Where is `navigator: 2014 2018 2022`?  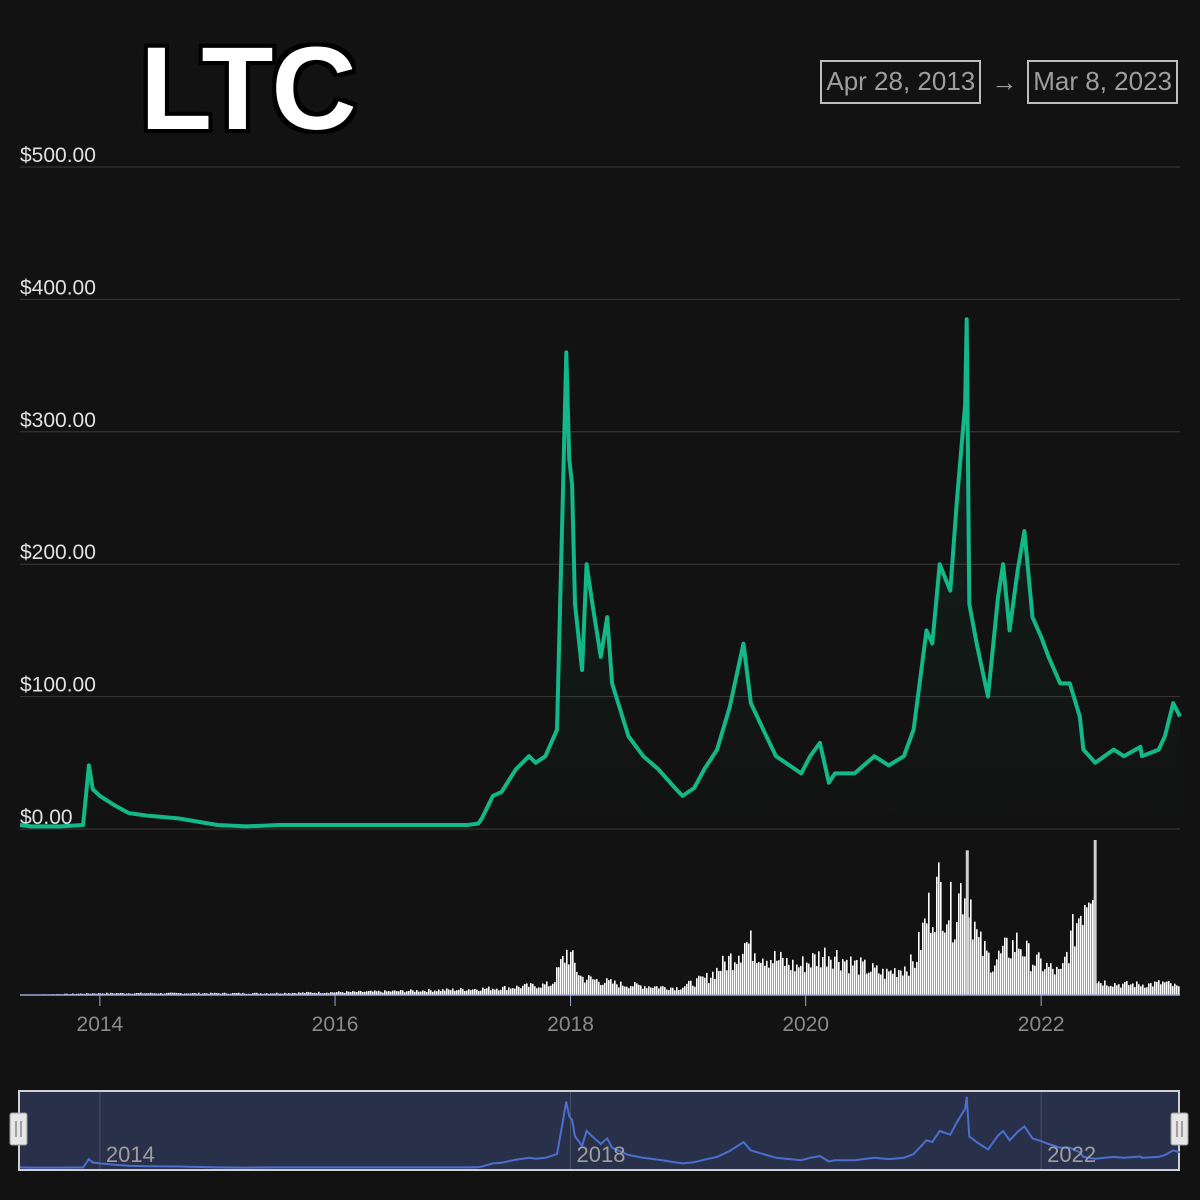
navigator: 2014 2018 2022 is located at coordinates (599, 1130).